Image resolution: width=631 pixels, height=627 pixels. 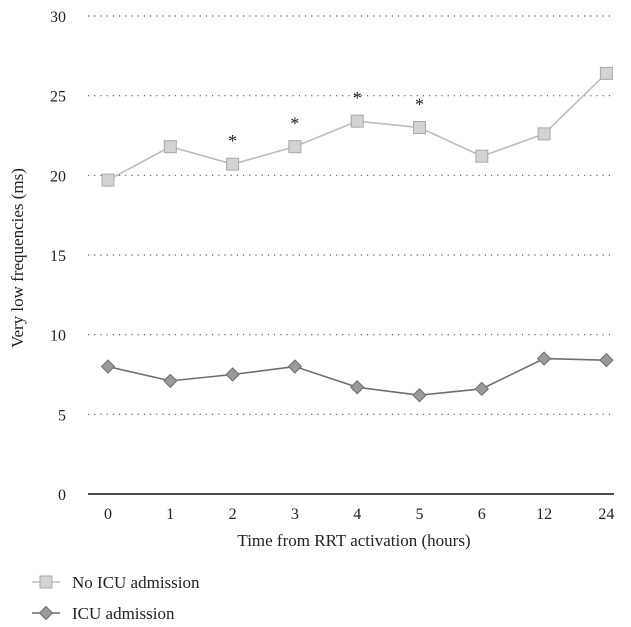 What do you see at coordinates (136, 582) in the screenshot?
I see `legend-label: No ICU admission` at bounding box center [136, 582].